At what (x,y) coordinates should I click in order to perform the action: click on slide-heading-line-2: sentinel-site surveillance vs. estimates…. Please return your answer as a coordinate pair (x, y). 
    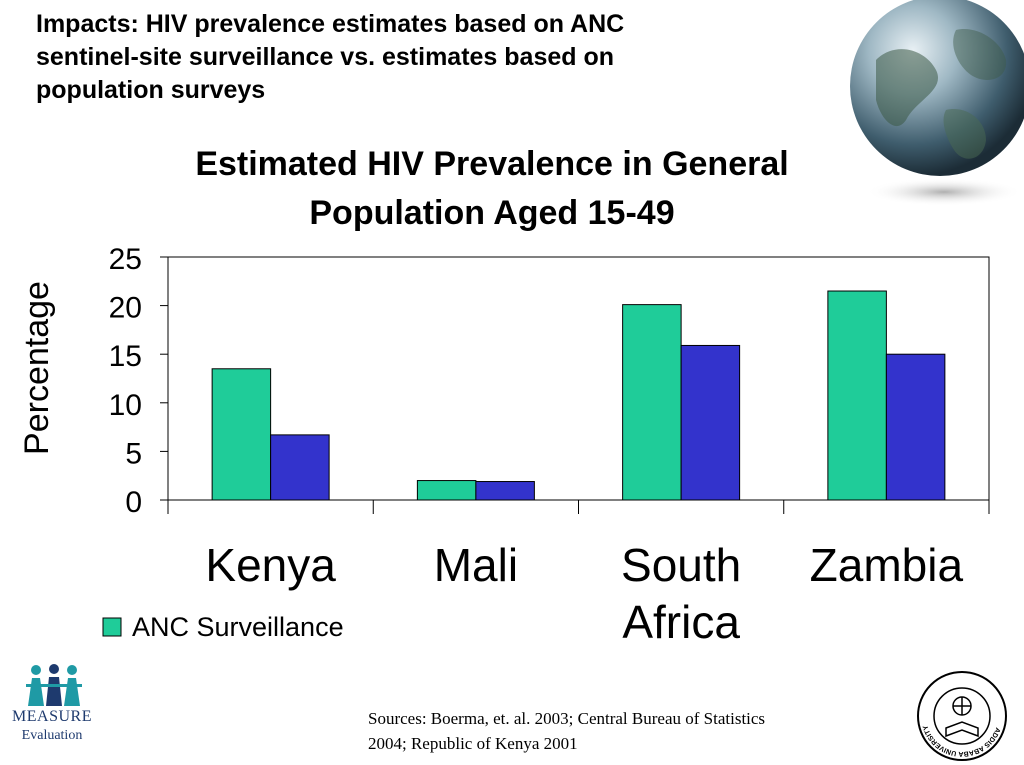
    Looking at the image, I should click on (325, 57).